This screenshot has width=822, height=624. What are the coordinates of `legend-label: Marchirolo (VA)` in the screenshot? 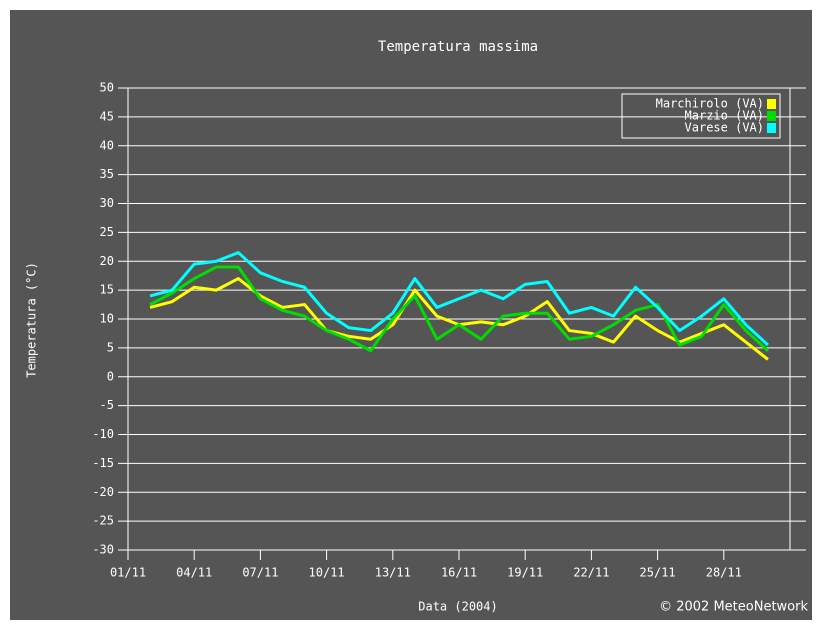 It's located at (710, 104).